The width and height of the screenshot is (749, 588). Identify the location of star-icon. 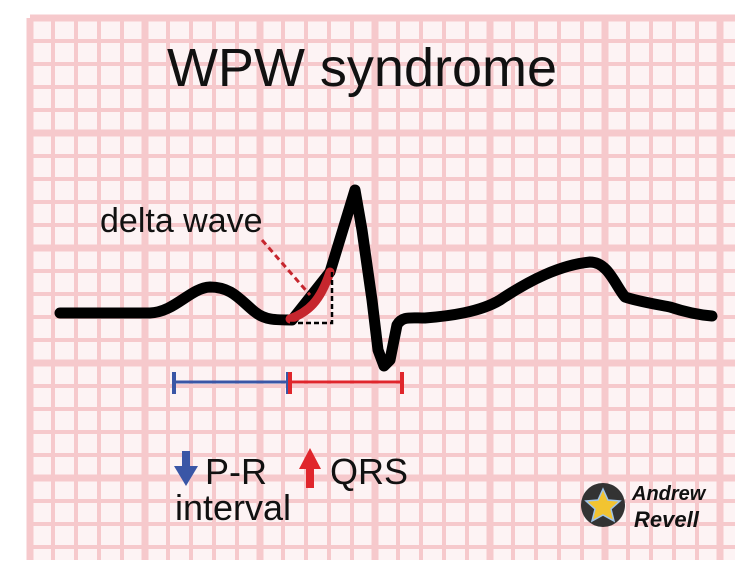
(603, 505).